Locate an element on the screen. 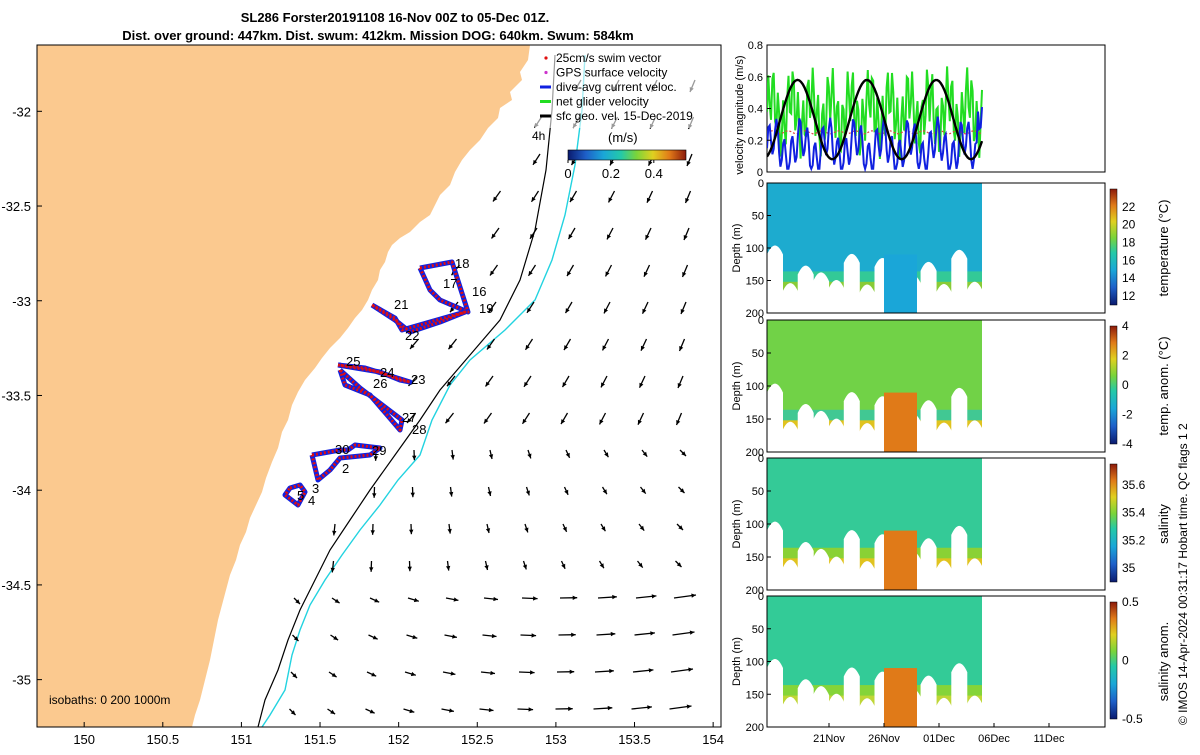 The width and height of the screenshot is (1200, 755). map-x-tick-label: 152.5 is located at coordinates (477, 739).